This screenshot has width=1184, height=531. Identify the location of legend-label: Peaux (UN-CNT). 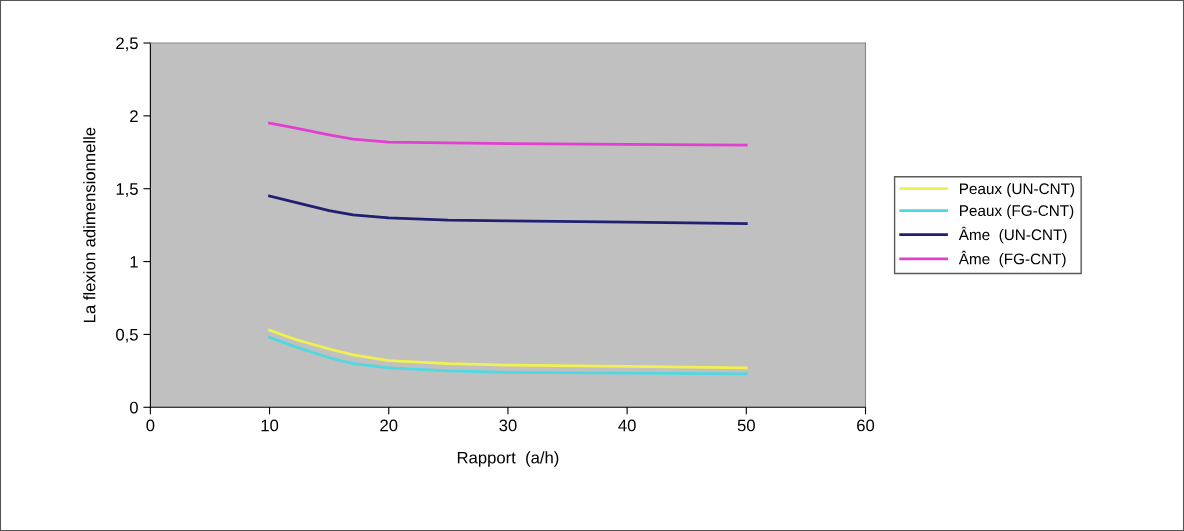
(1017, 190).